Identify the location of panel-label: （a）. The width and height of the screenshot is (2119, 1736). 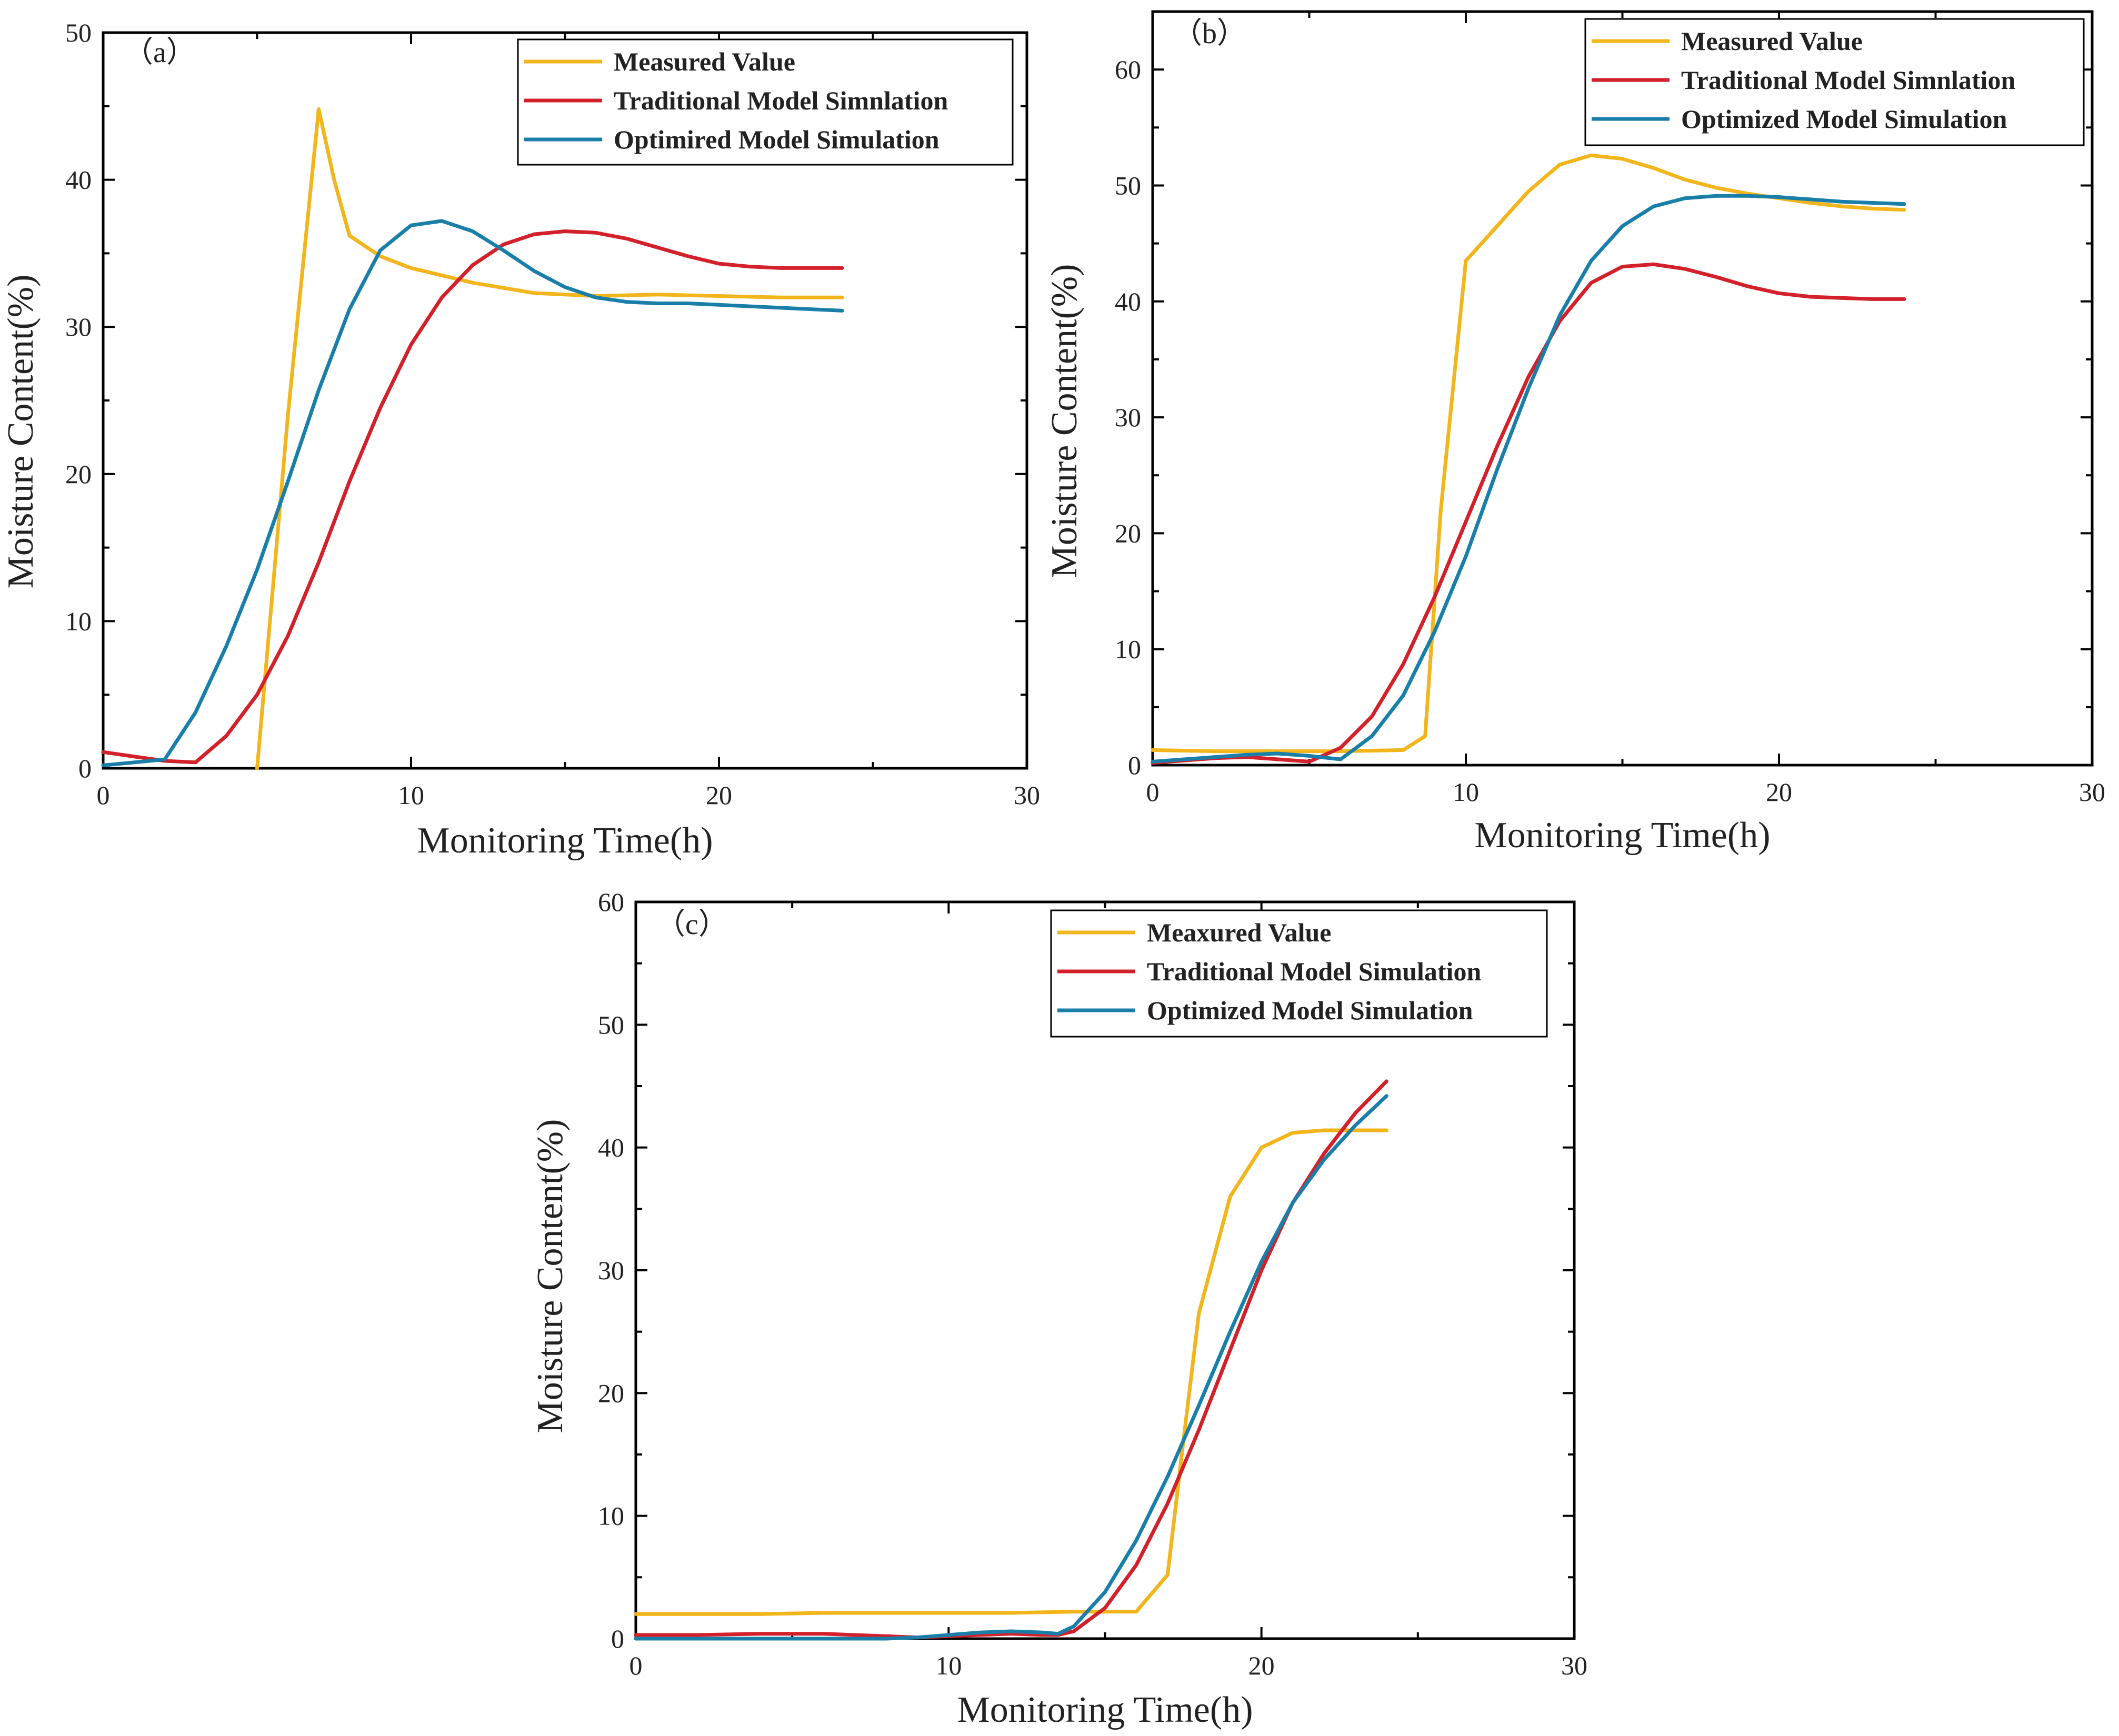
(160, 52).